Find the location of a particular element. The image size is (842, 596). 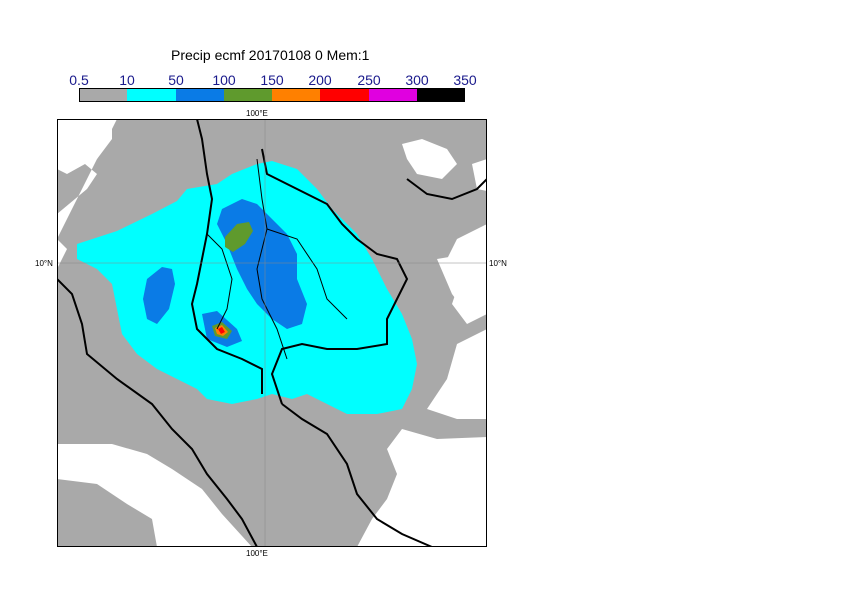

precip-gray-area is located at coordinates (107, 513).